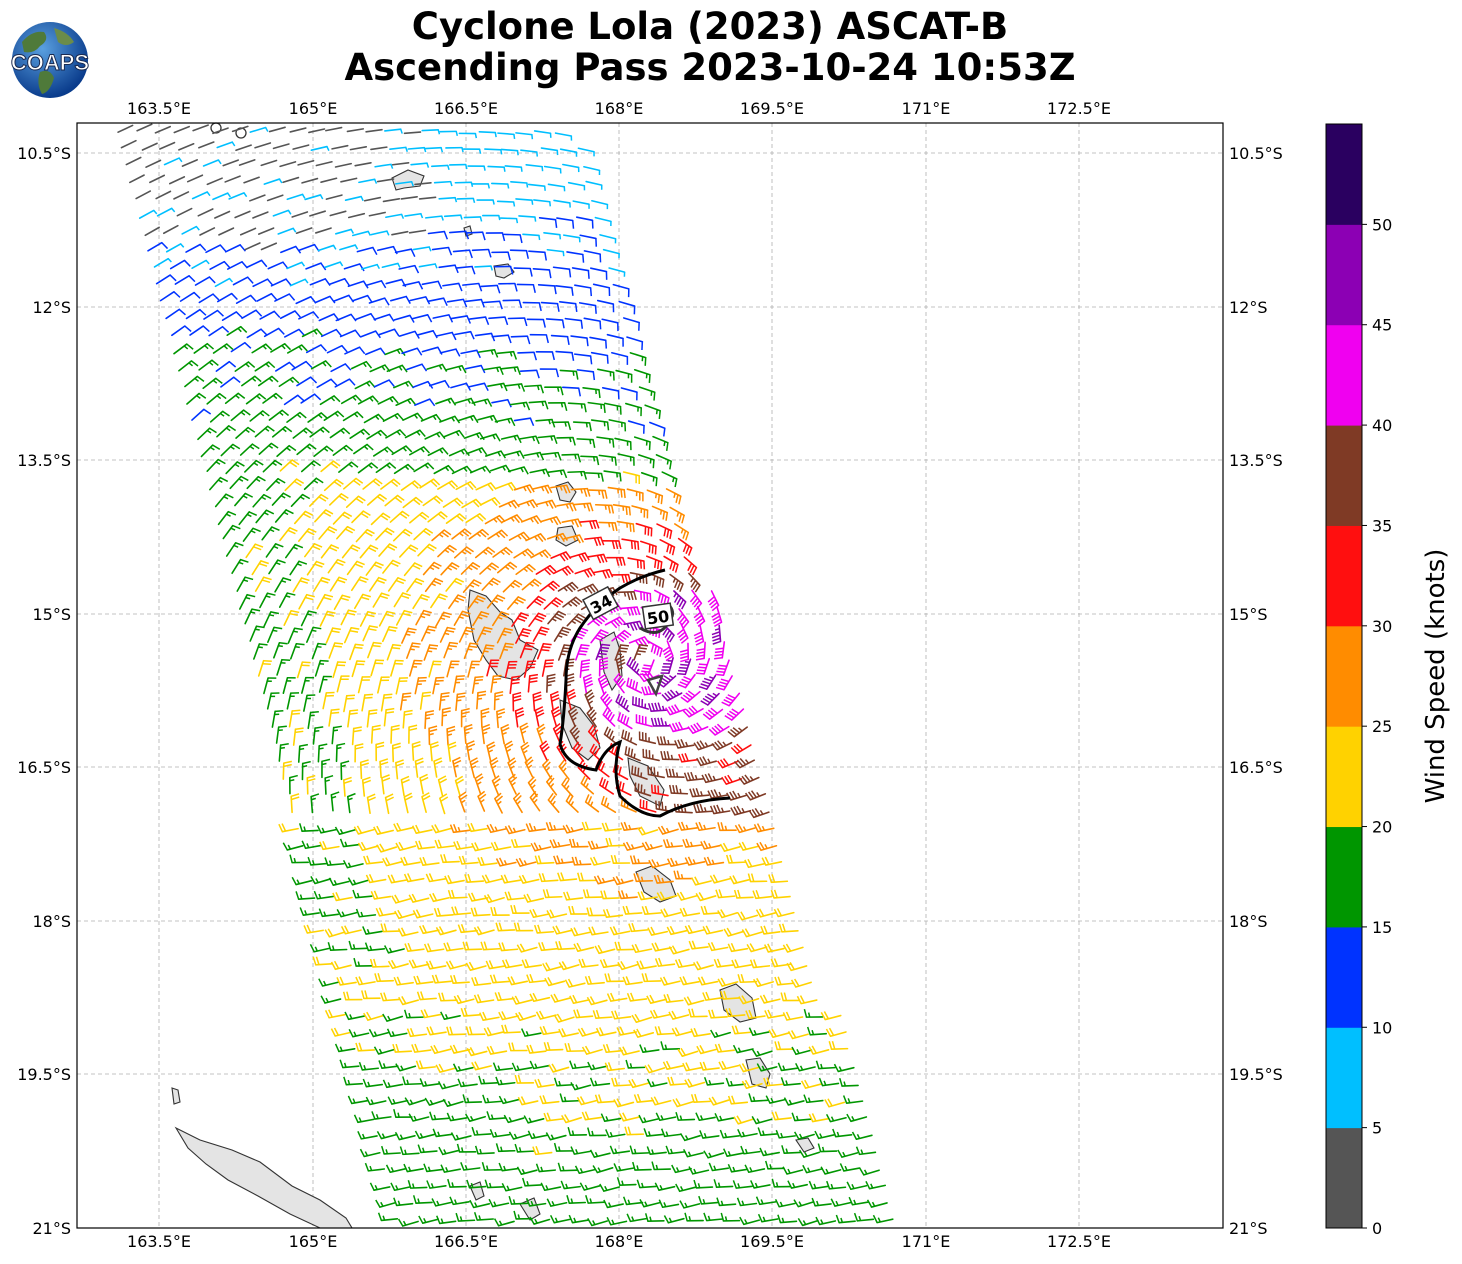  What do you see at coordinates (1079, 1241) in the screenshot?
I see `lon-tick-label-bottom: 172.5°E` at bounding box center [1079, 1241].